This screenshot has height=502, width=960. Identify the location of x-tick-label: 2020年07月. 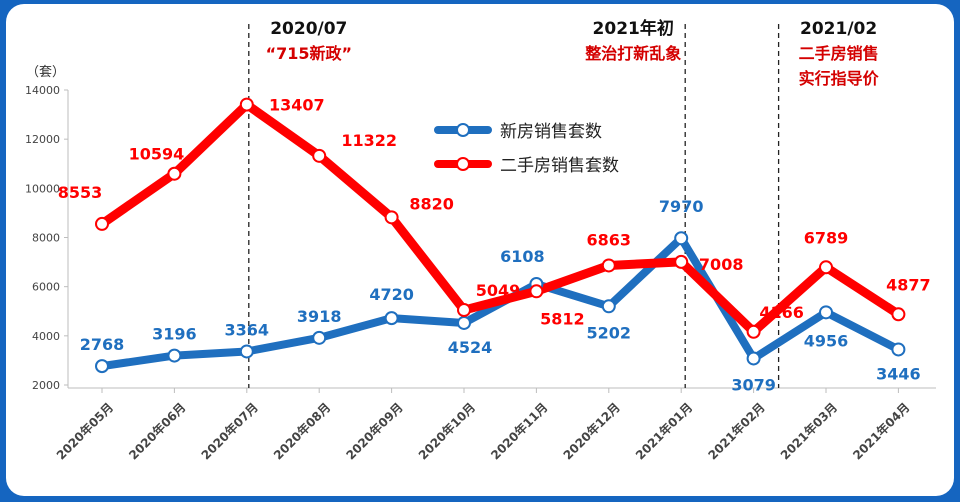
(229, 431).